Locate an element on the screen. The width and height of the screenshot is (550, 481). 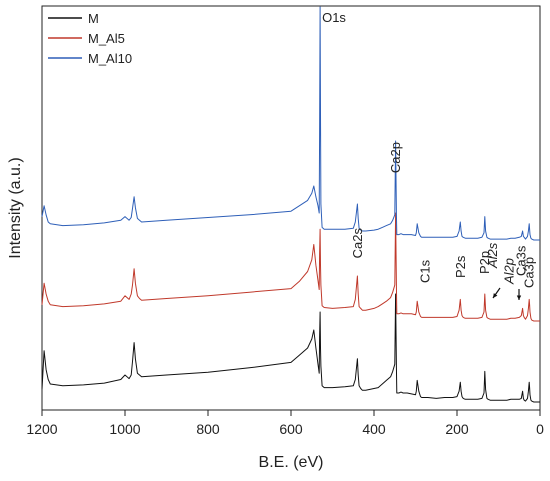
y-axis-title: Intensity (a.u.) is located at coordinates (15, 207).